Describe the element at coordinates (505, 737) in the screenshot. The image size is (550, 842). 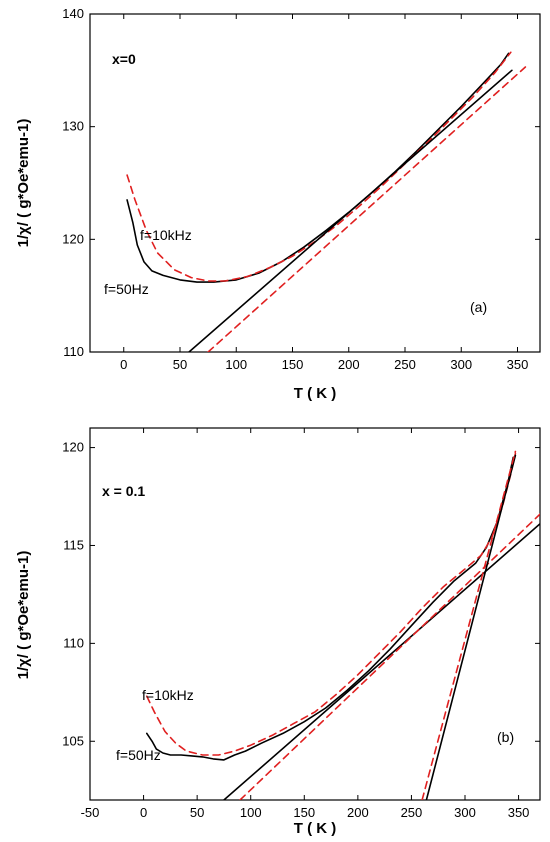
I see `panel-label: (b)` at that location.